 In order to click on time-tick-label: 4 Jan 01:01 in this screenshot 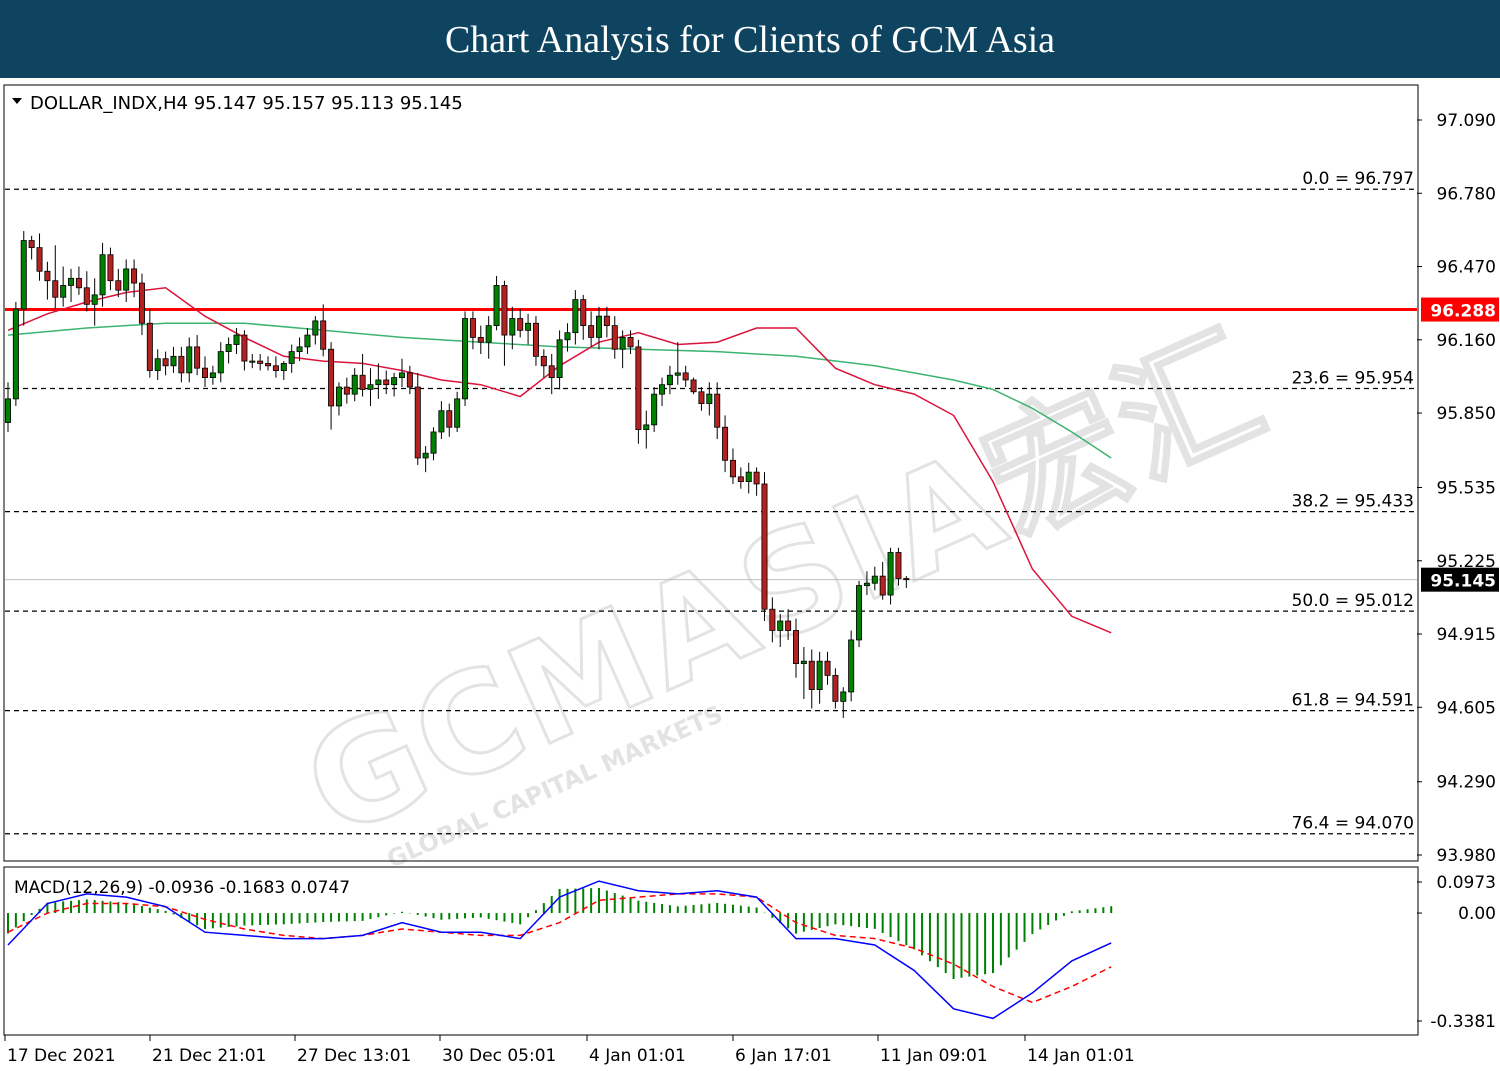, I will do `click(637, 1056)`.